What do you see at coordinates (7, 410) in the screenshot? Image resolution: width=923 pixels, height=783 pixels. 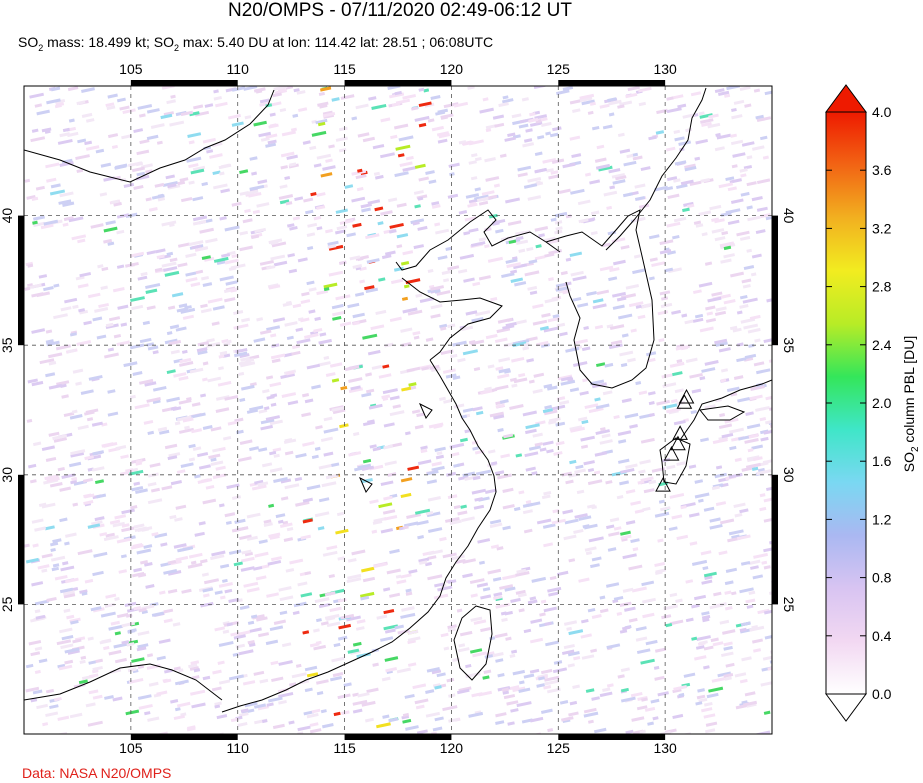 I see `lat-labels-left: 40 35 30 25` at bounding box center [7, 410].